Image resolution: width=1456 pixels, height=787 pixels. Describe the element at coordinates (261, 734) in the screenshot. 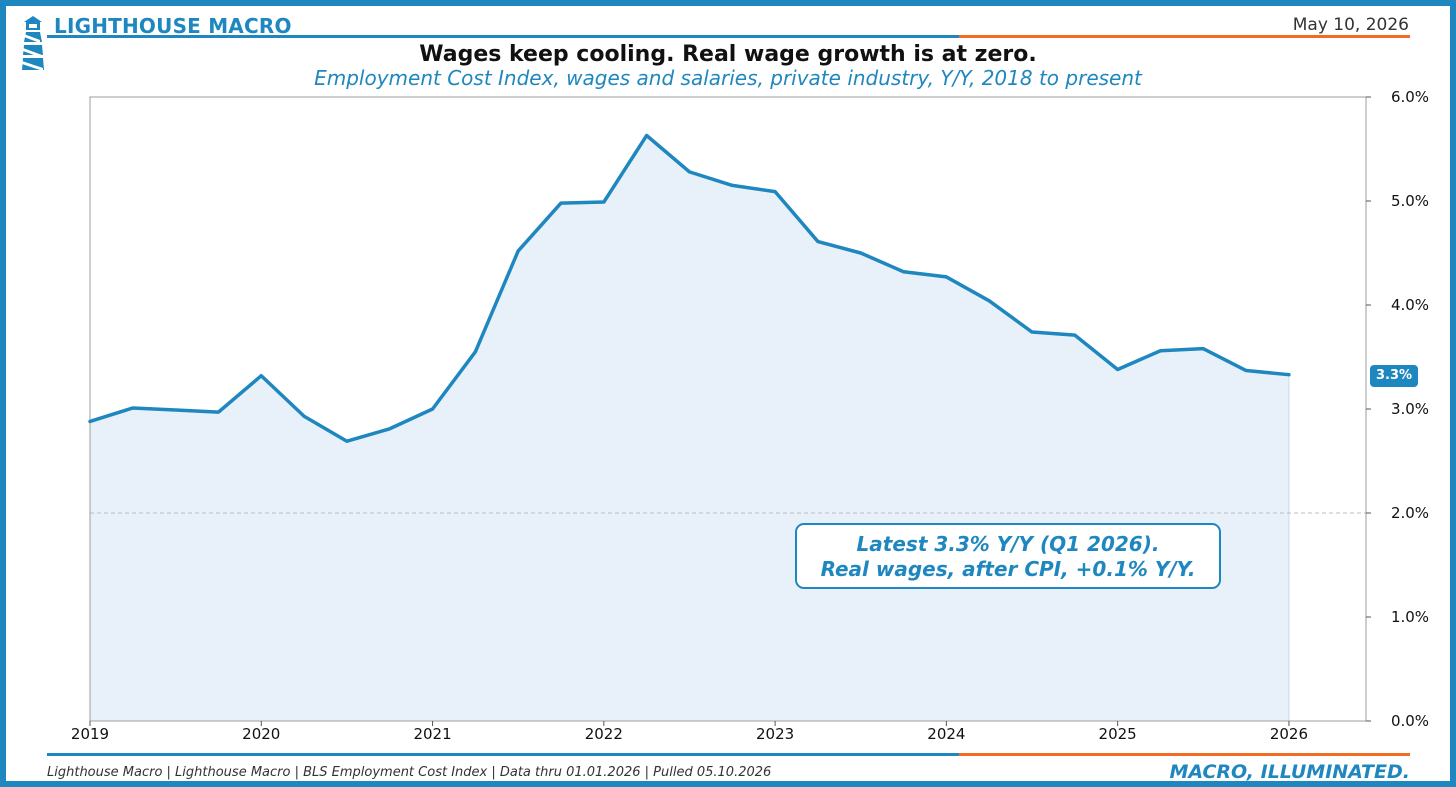

I see `x-tick-label: 2020` at that location.